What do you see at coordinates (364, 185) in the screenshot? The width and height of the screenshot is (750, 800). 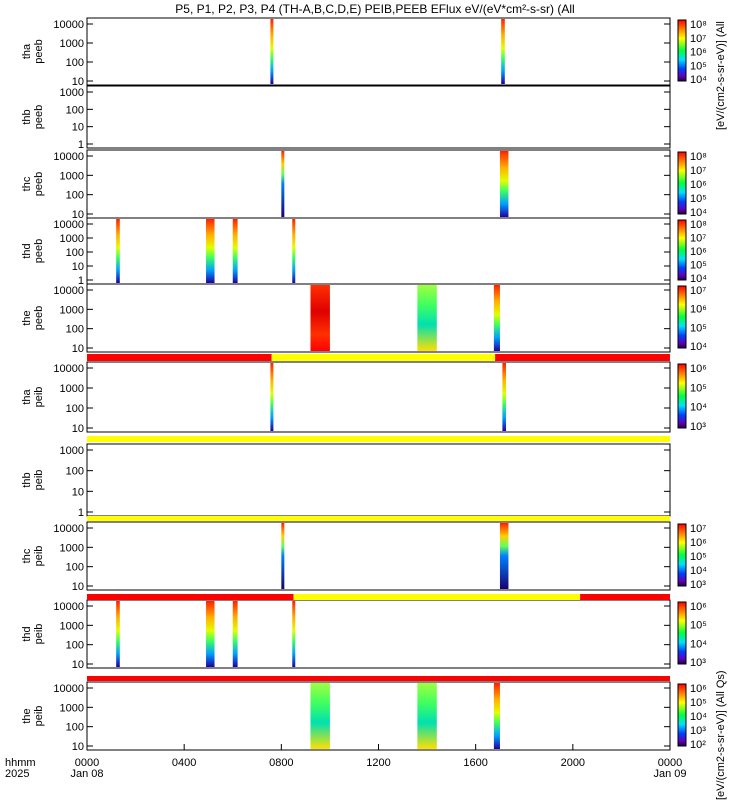 I see `panel-thc-peeb: 10 100 1000 10000 thc peeb 10⁴ 10⁵ 10⁶ 10⁷ 10⁸` at bounding box center [364, 185].